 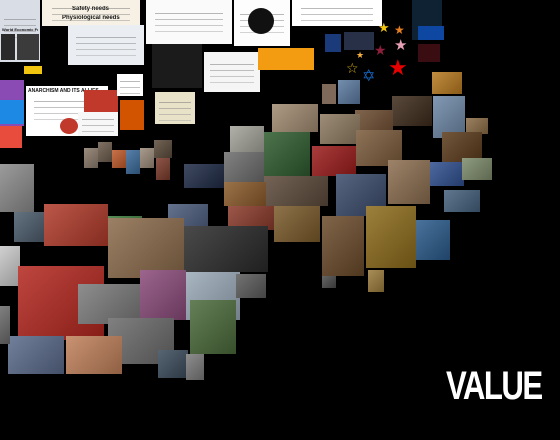 What do you see at coordinates (146, 248) in the screenshot?
I see `masked-figure-photo` at bounding box center [146, 248].